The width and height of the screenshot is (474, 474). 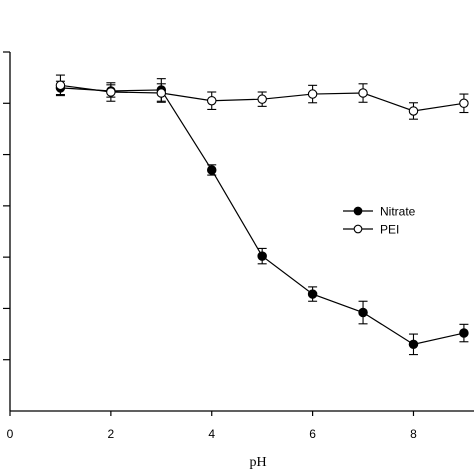 What do you see at coordinates (257, 462) in the screenshot?
I see `x-axis-title: pH` at bounding box center [257, 462].